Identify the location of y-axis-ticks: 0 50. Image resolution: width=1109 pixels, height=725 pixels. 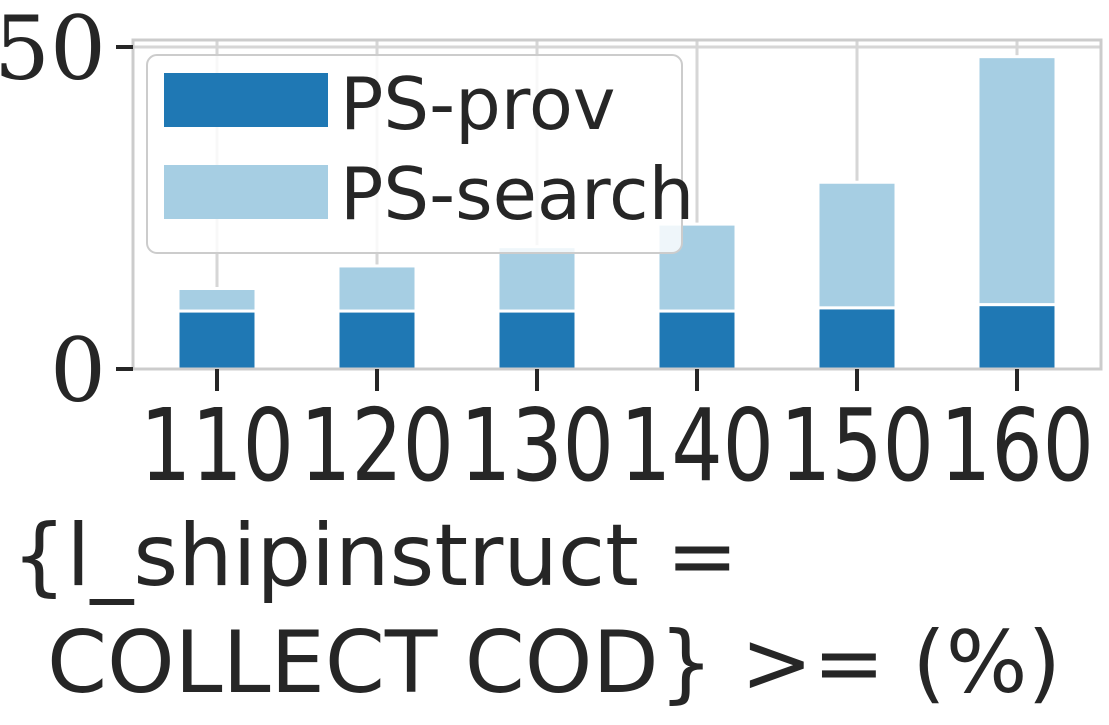
(66, 211).